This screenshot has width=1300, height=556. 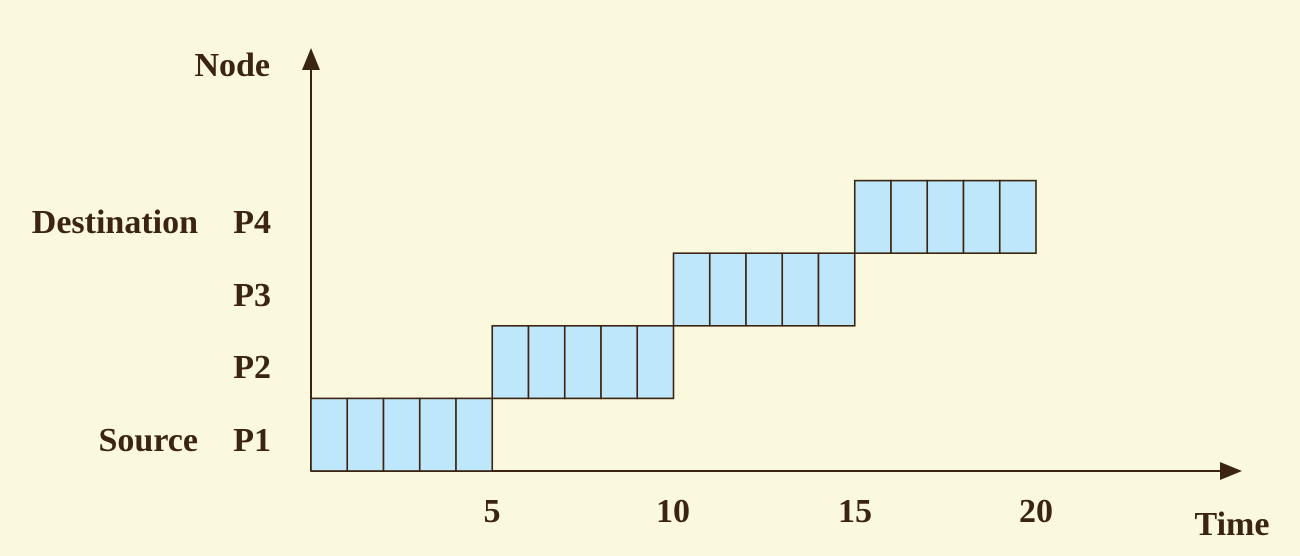 I want to click on packet-cell-p2-t6, so click(x=510, y=362).